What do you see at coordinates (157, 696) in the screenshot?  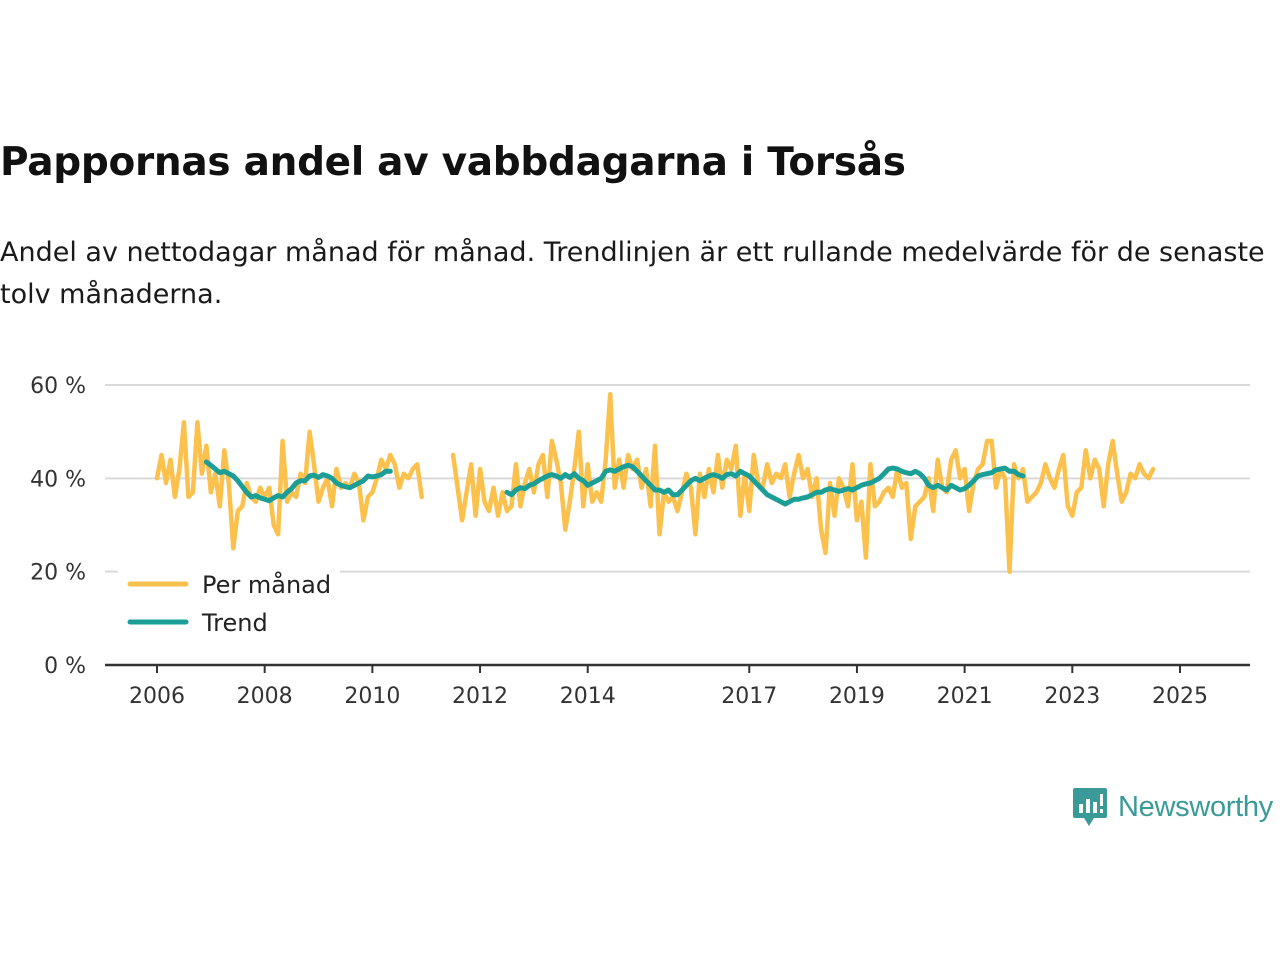 I see `x-tick-label-2006: 2006` at bounding box center [157, 696].